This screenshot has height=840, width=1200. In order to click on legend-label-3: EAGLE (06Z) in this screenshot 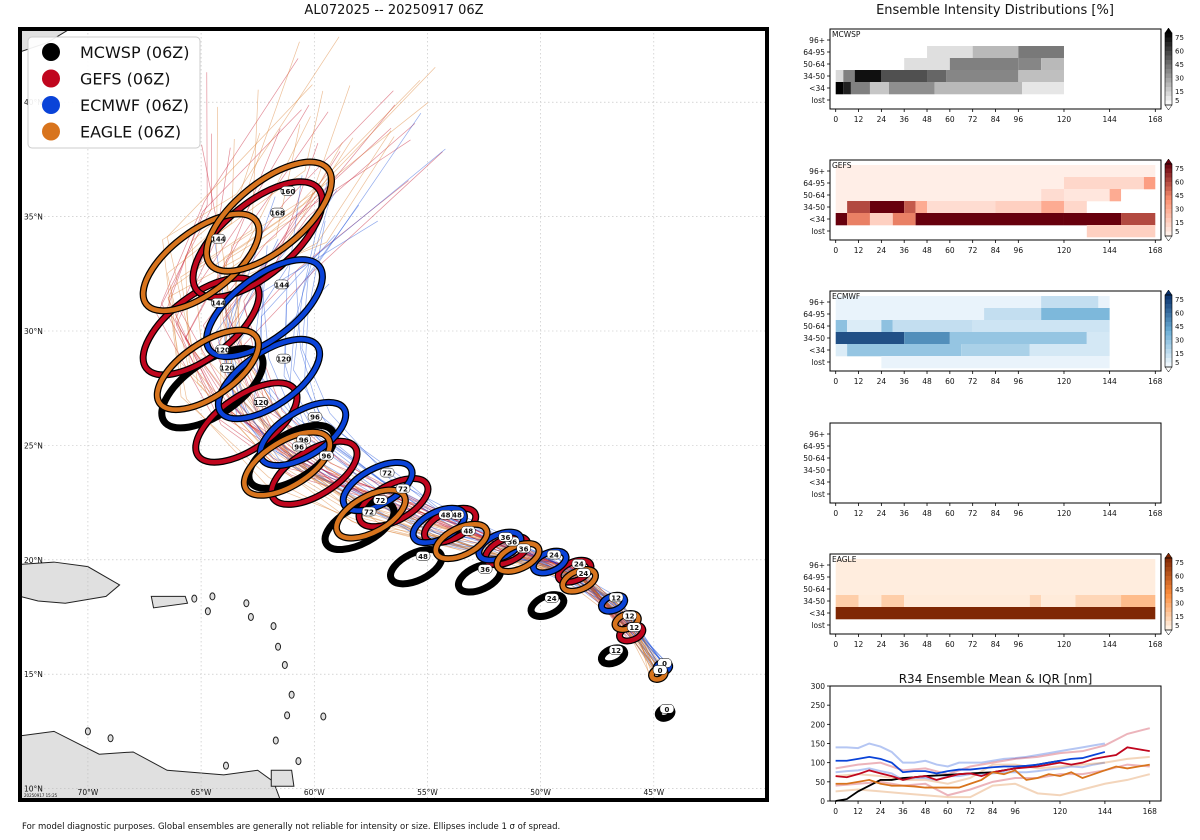, I will do `click(130, 132)`.